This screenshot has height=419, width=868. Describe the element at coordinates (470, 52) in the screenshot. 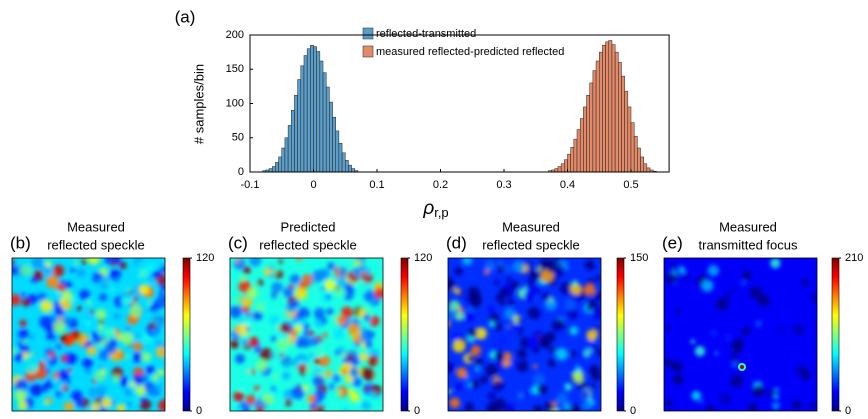

I see `legend-label: measured reflected-predicted reflected` at that location.